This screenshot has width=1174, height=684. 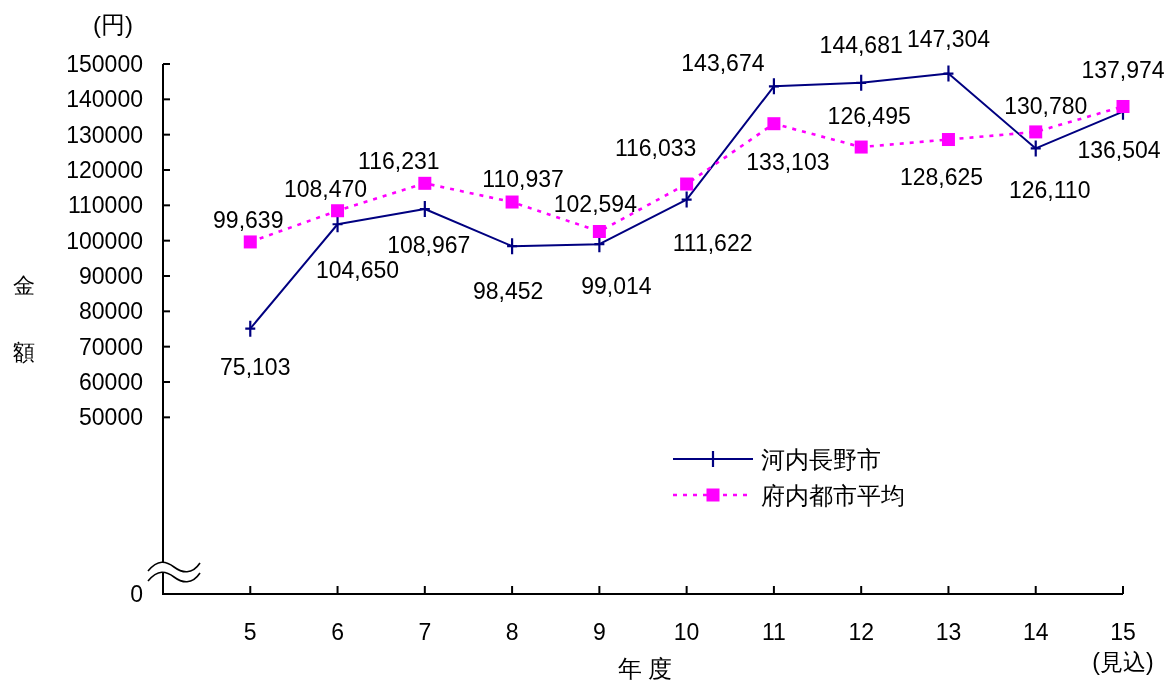 What do you see at coordinates (113, 24) in the screenshot?
I see `text: (円)` at bounding box center [113, 24].